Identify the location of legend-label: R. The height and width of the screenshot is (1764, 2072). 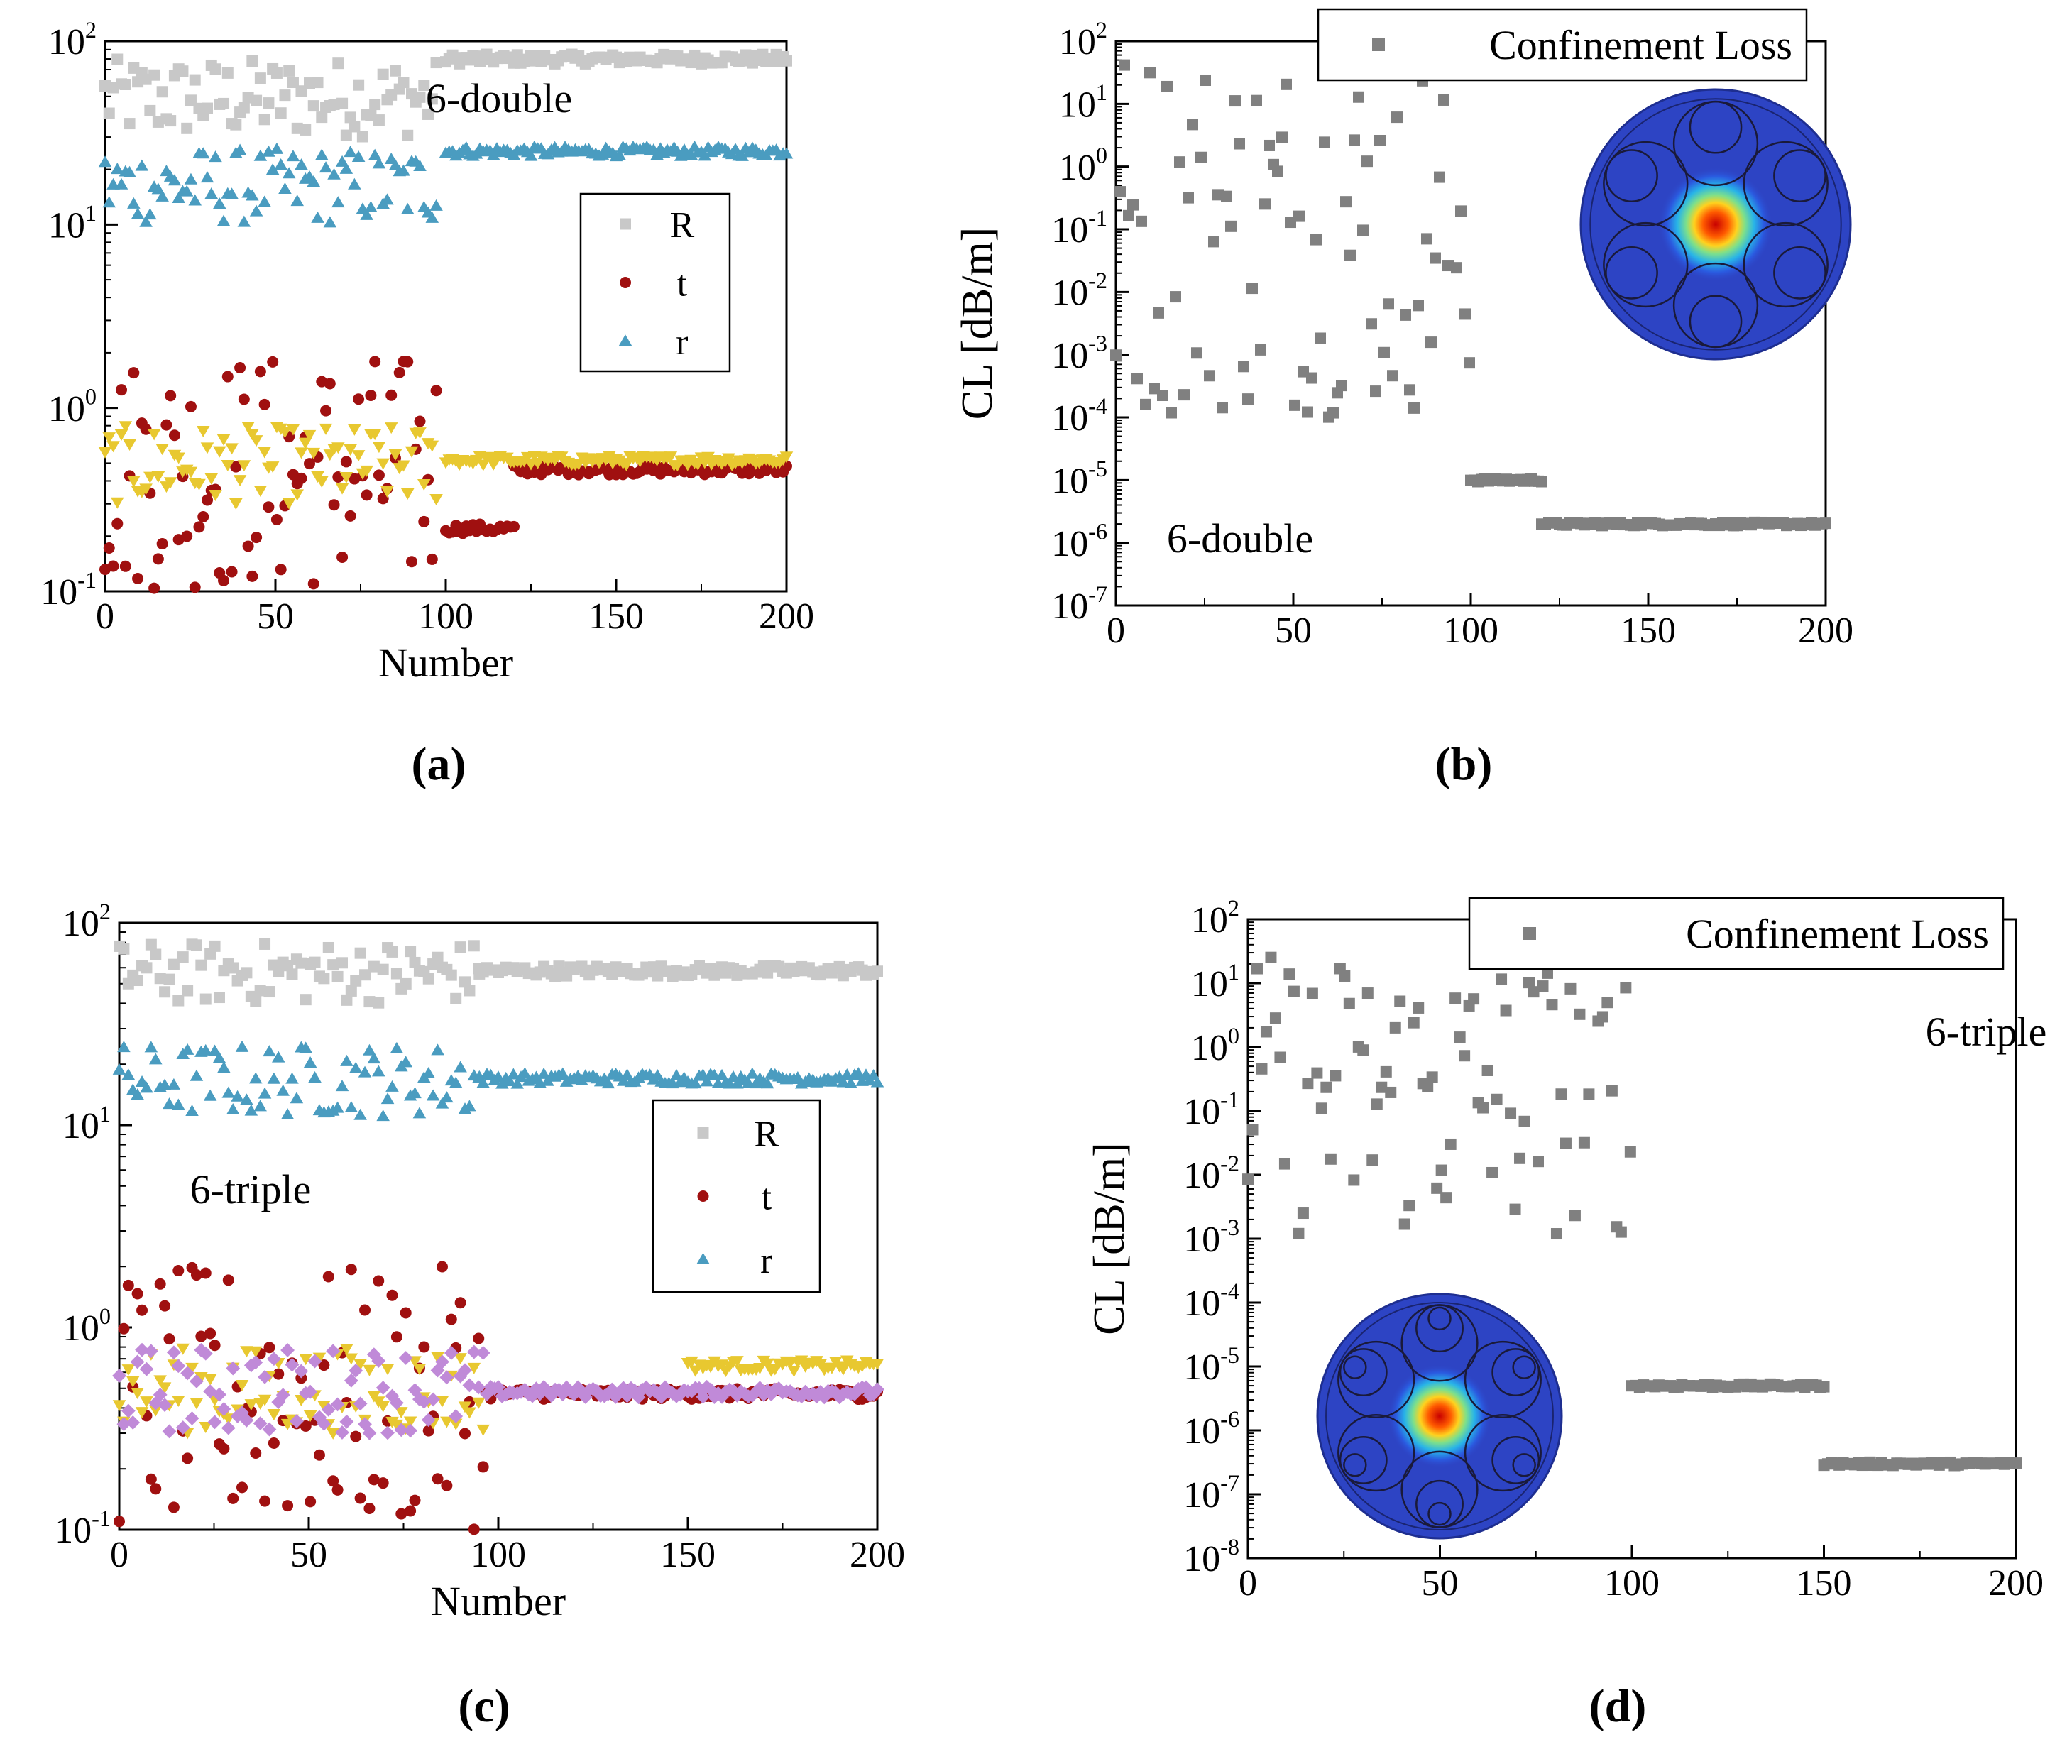
(766, 1135).